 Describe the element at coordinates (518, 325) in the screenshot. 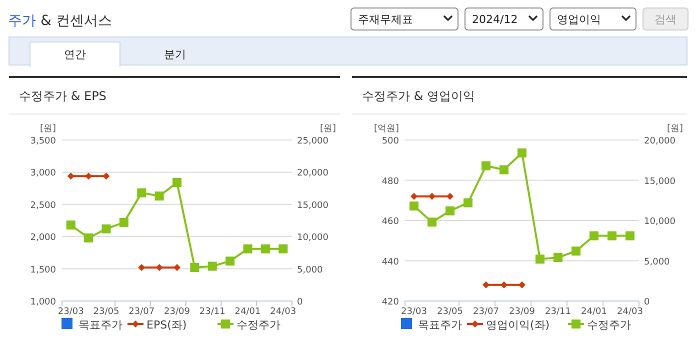

I see `legend-label: 영업이익(좌)` at that location.